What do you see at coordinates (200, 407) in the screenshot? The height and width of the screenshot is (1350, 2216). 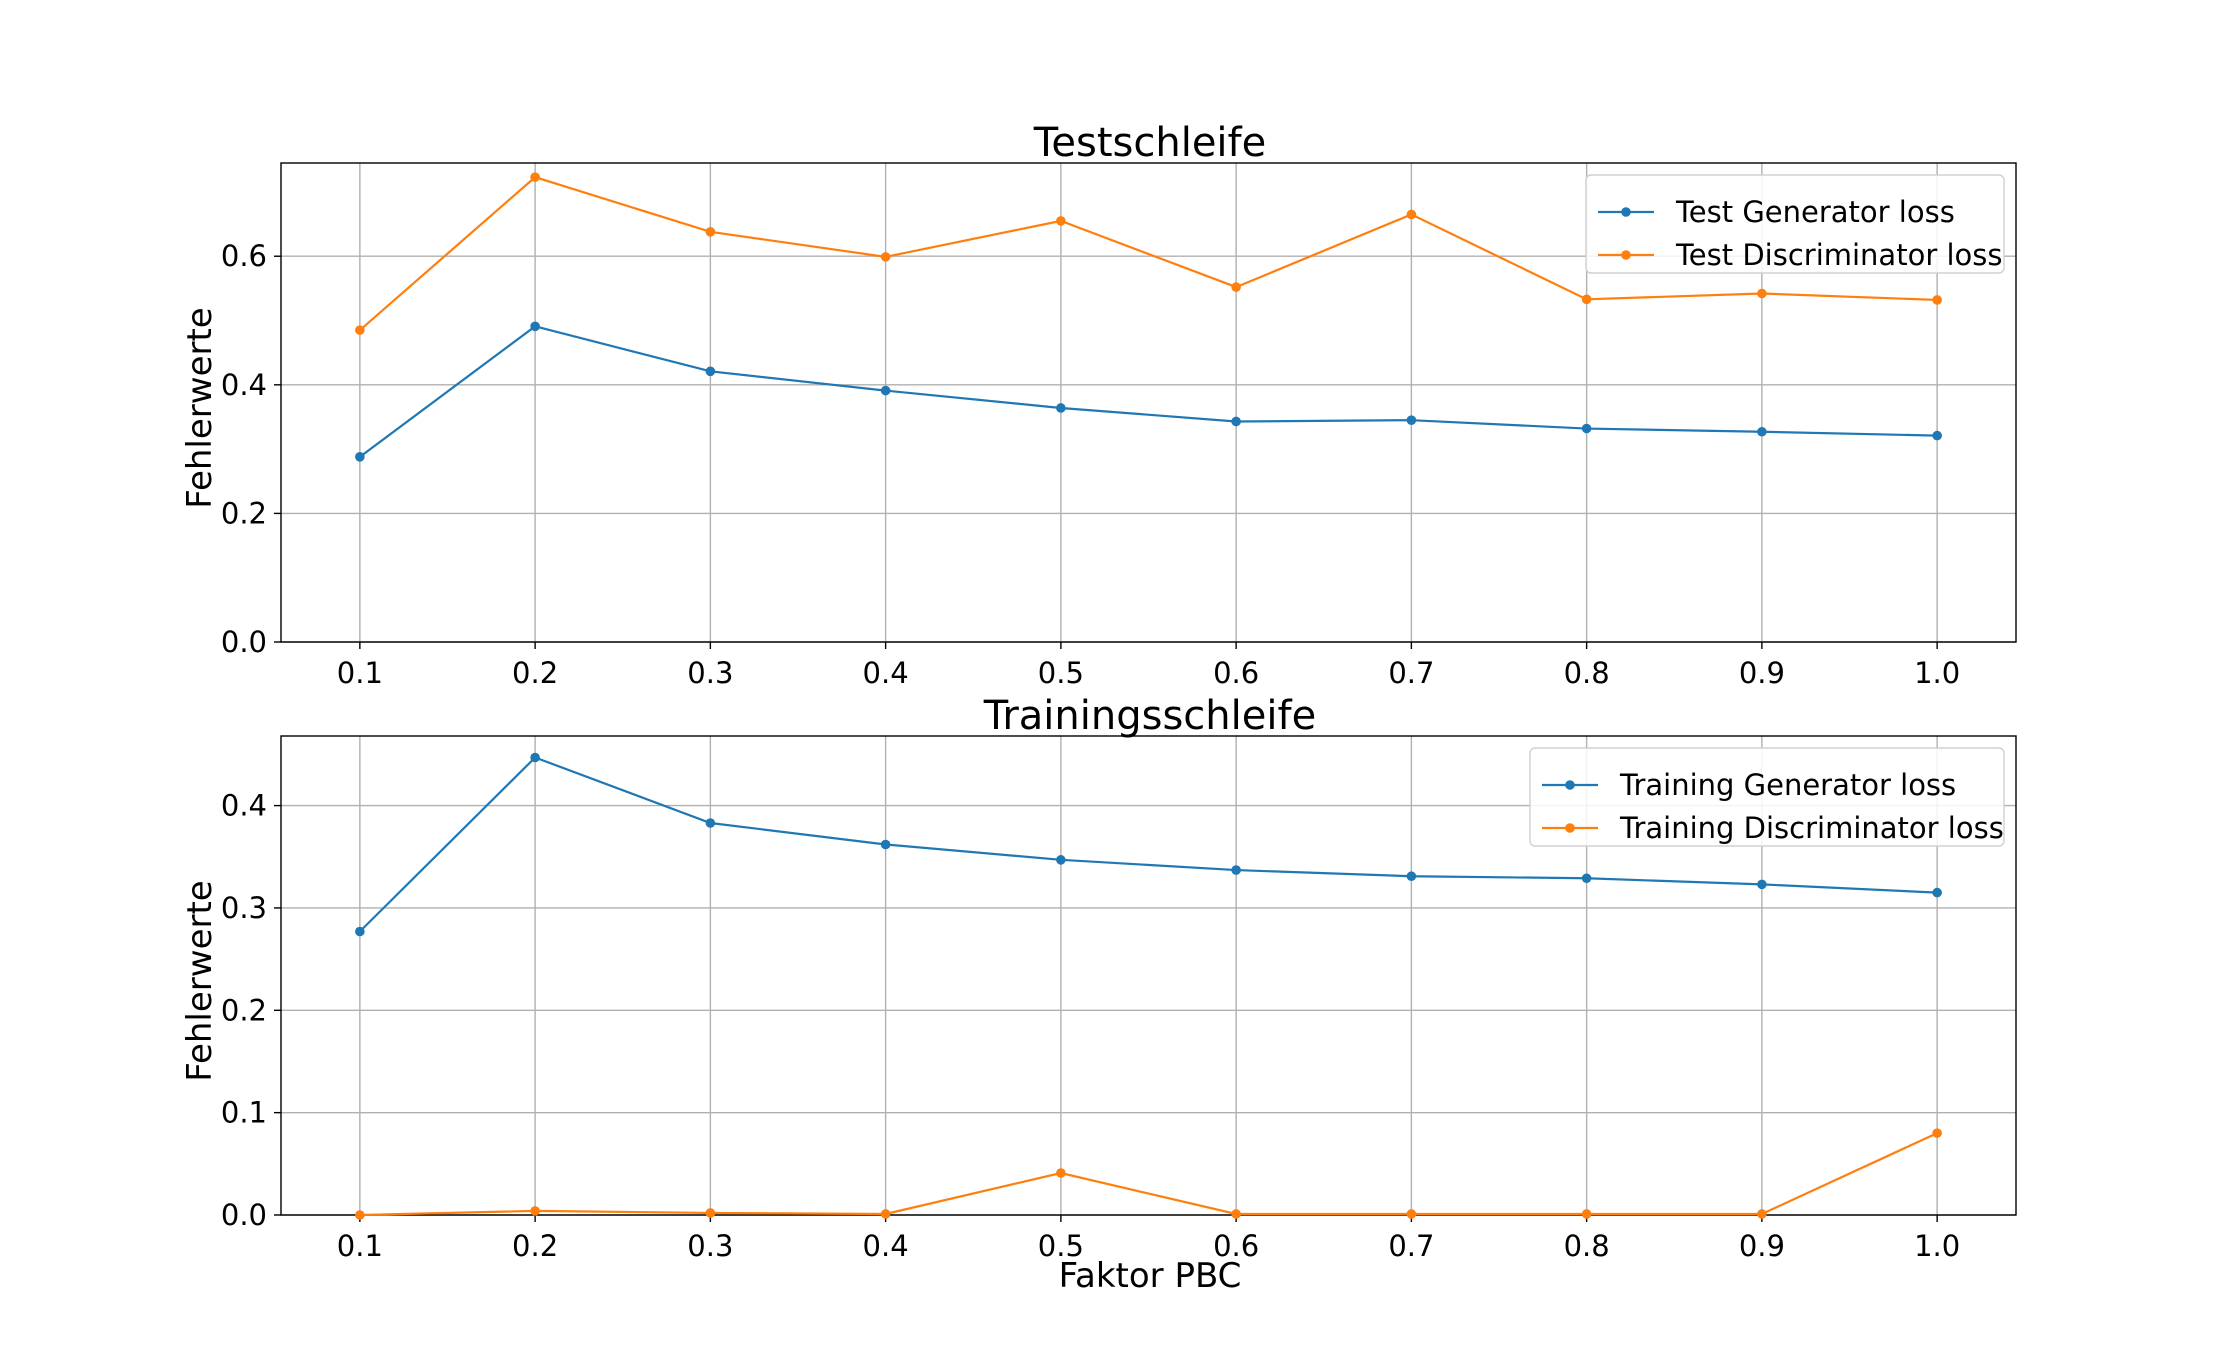 I see `test-loop-y-axis-label: Fehlerwerte` at bounding box center [200, 407].